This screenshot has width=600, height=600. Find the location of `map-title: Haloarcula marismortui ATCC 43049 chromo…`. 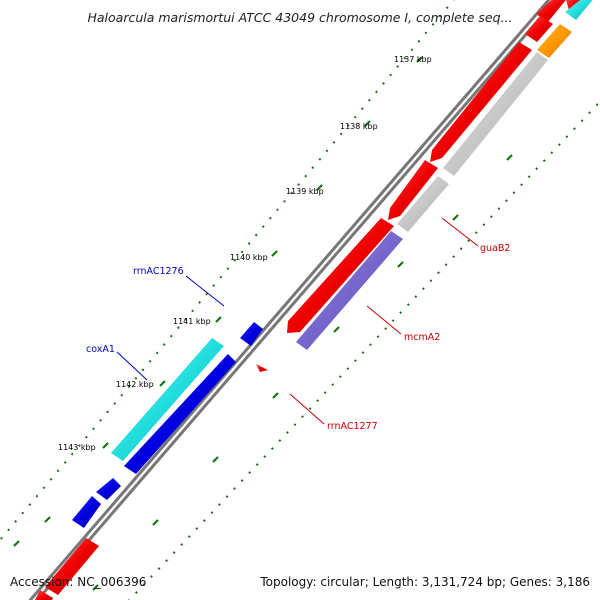

map-title: Haloarcula marismortui ATCC 43049 chromo… is located at coordinates (300, 17).